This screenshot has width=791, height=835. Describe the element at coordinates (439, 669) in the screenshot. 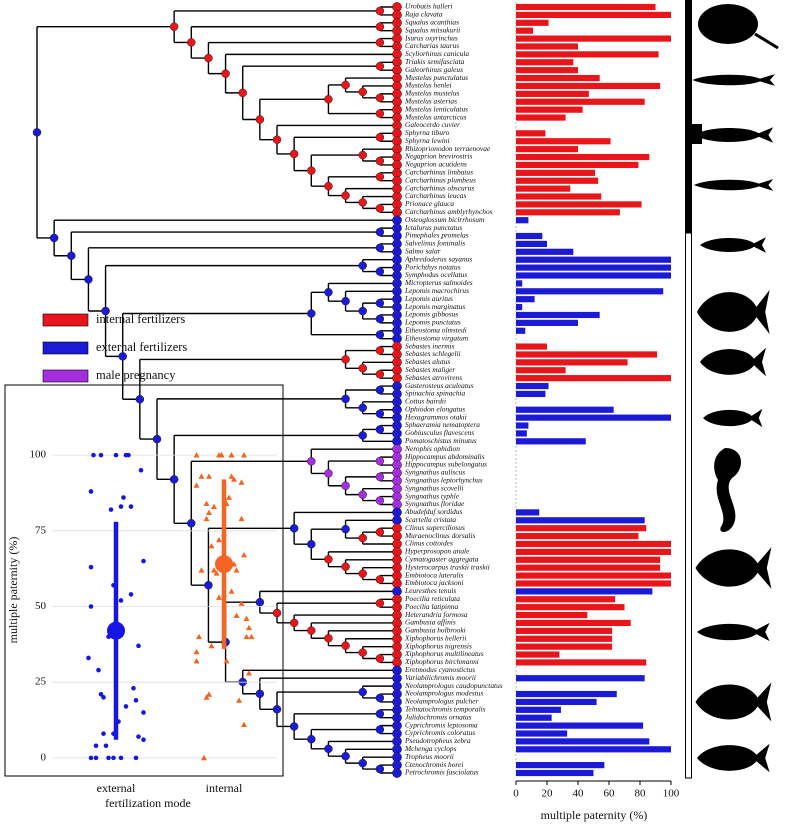

I see `species-label: Eretmodus cyanostictus` at that location.